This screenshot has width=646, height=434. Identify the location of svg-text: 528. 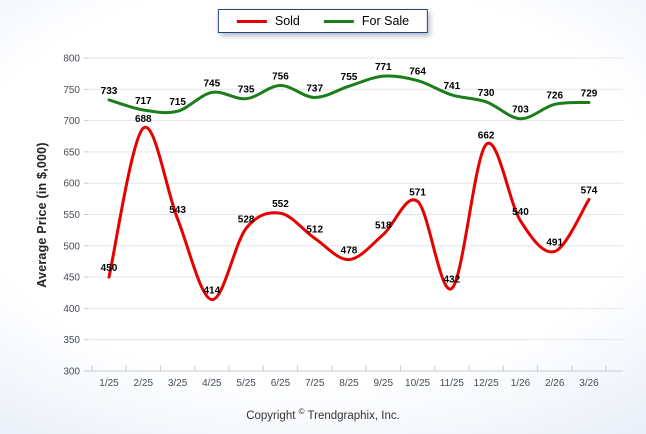
(246, 219).